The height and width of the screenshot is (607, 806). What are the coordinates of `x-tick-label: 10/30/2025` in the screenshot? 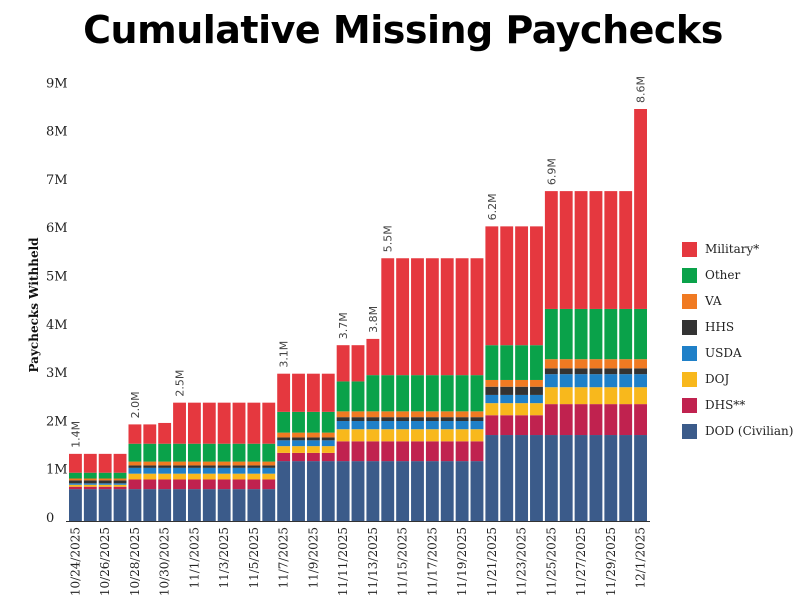 It's located at (165, 561).